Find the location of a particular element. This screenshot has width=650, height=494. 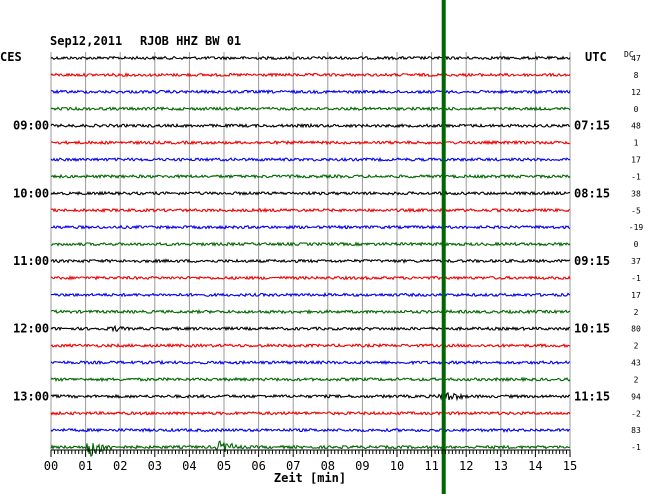

dc-offset-label: 83 is located at coordinates (636, 430).